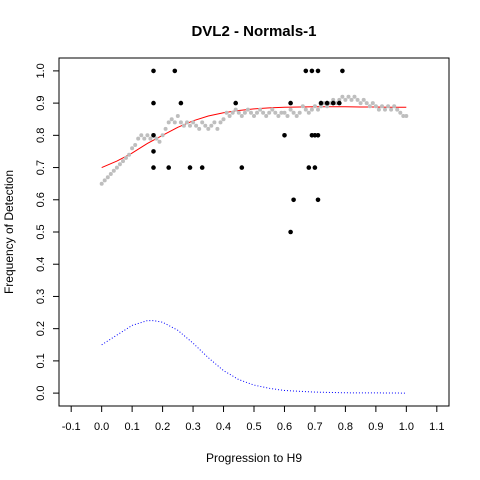 This screenshot has height=480, width=480. Describe the element at coordinates (253, 427) in the screenshot. I see `x-tick-label: 0.5` at that location.